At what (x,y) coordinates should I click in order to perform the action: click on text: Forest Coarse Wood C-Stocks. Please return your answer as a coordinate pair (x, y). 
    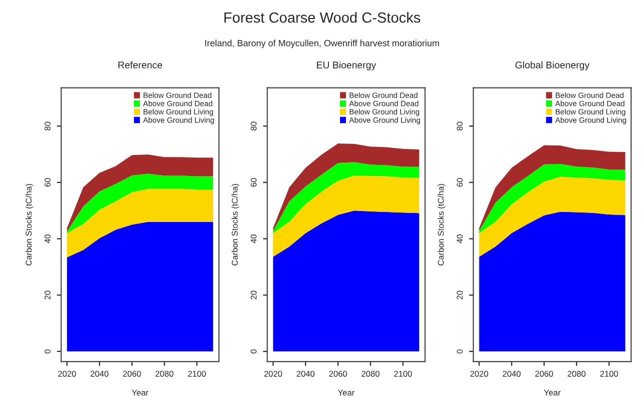
    Looking at the image, I should click on (322, 17).